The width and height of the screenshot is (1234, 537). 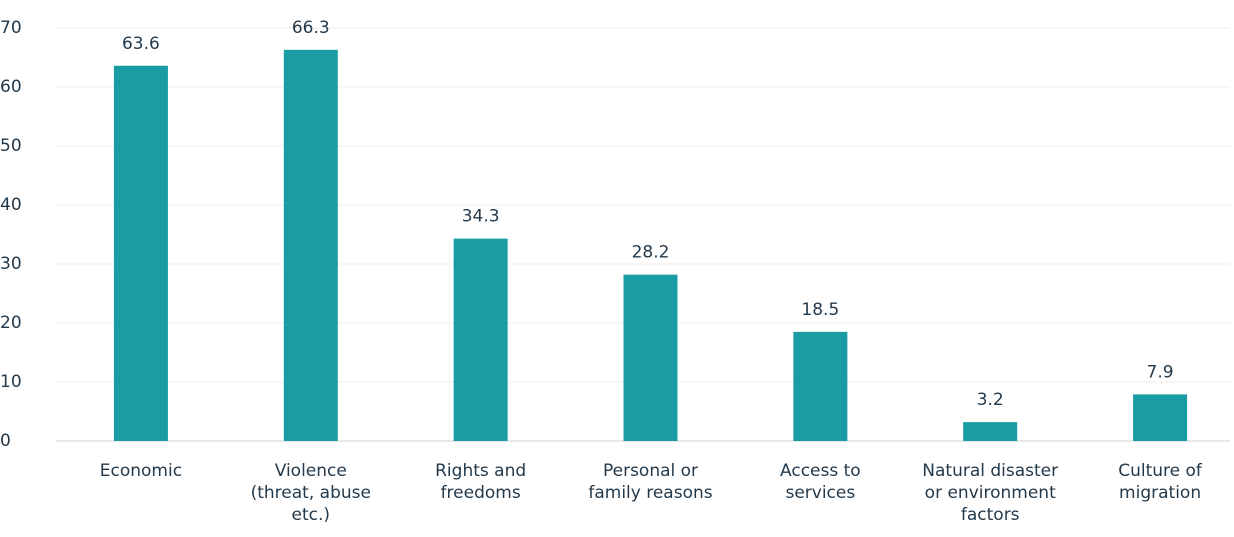 I want to click on x-tick-label: Personal or family reasons, so click(x=650, y=482).